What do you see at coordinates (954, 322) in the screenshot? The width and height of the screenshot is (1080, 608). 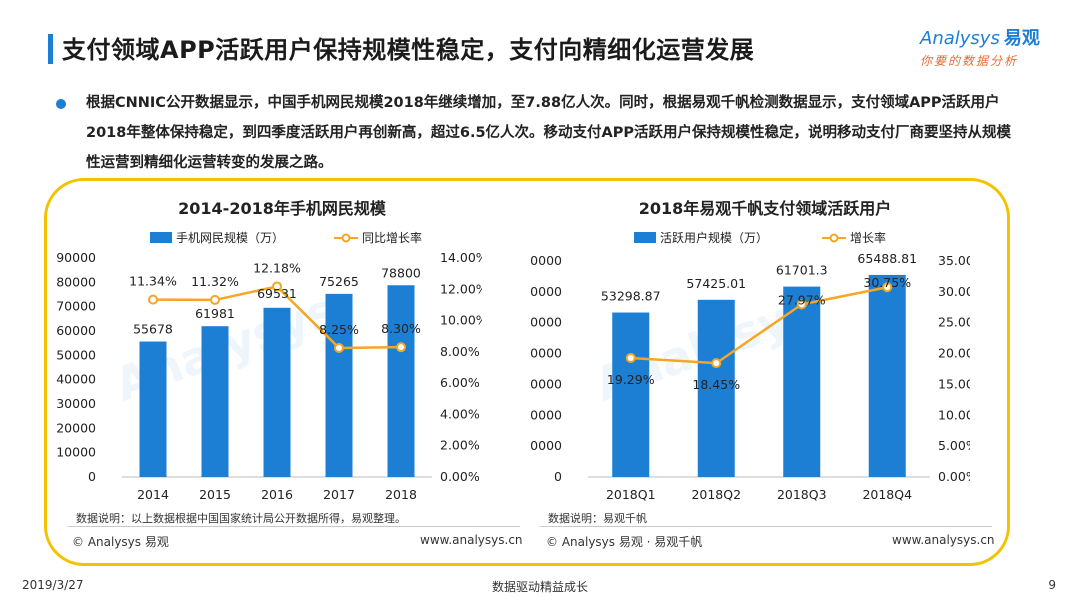 I see `y2-tick-label: 25.00%` at bounding box center [954, 322].